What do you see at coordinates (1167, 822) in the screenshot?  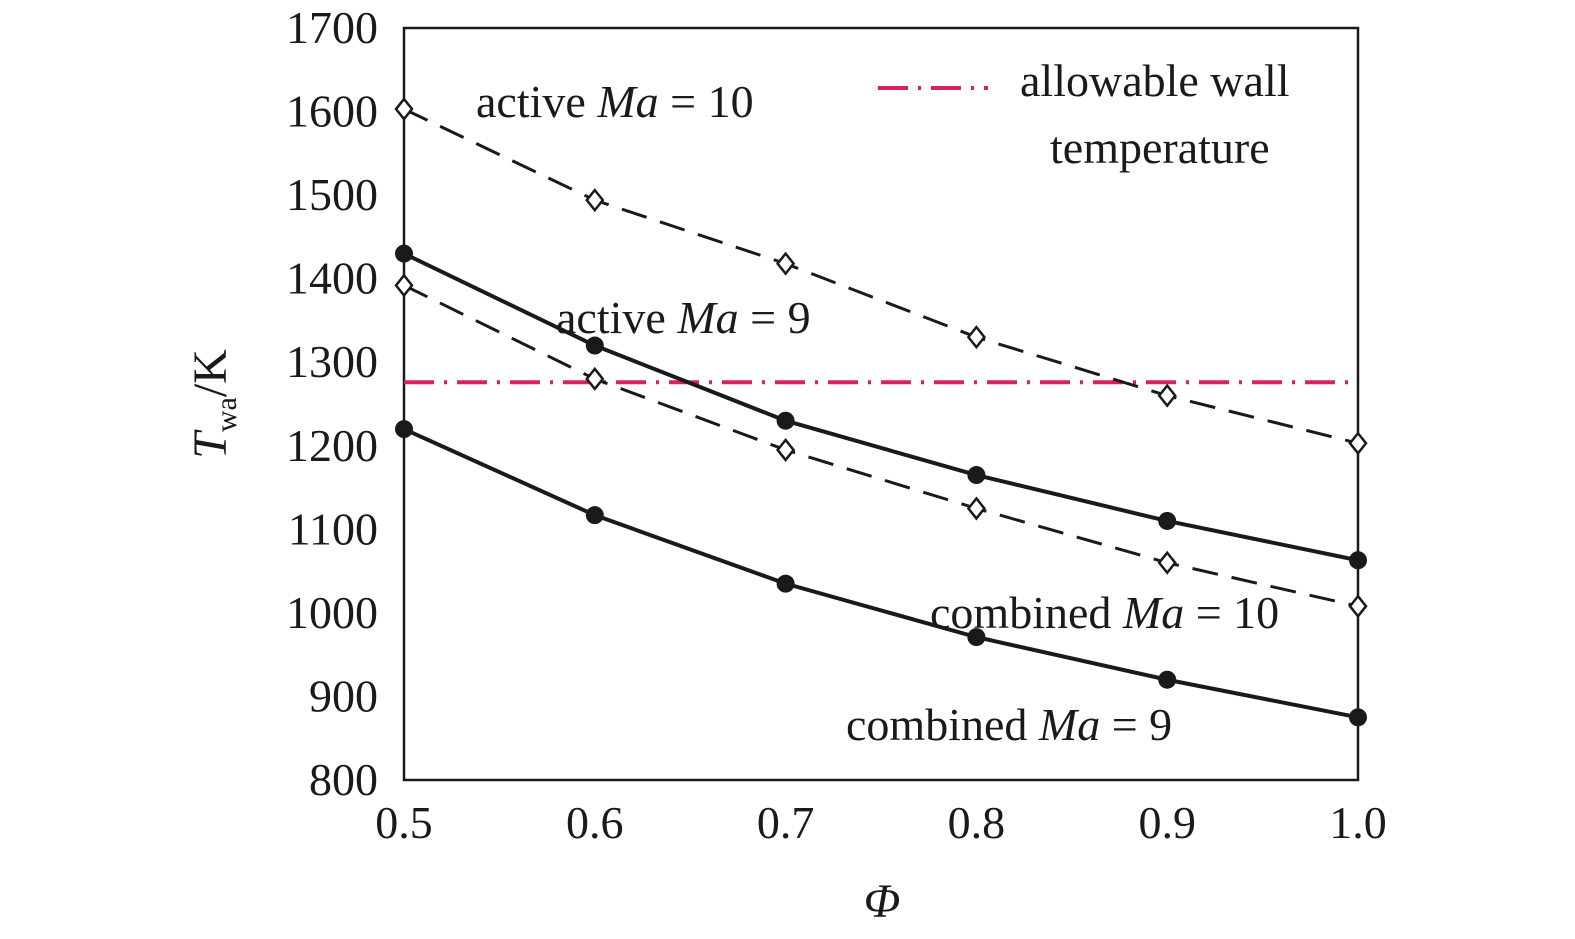 I see `x-tick-label: 0.9` at bounding box center [1167, 822].